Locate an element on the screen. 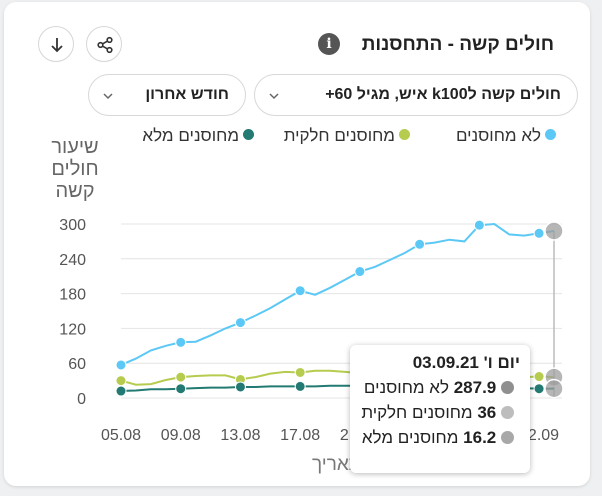 This screenshot has width=602, height=496. period-dropdown: חודש אחרון is located at coordinates (167, 95).